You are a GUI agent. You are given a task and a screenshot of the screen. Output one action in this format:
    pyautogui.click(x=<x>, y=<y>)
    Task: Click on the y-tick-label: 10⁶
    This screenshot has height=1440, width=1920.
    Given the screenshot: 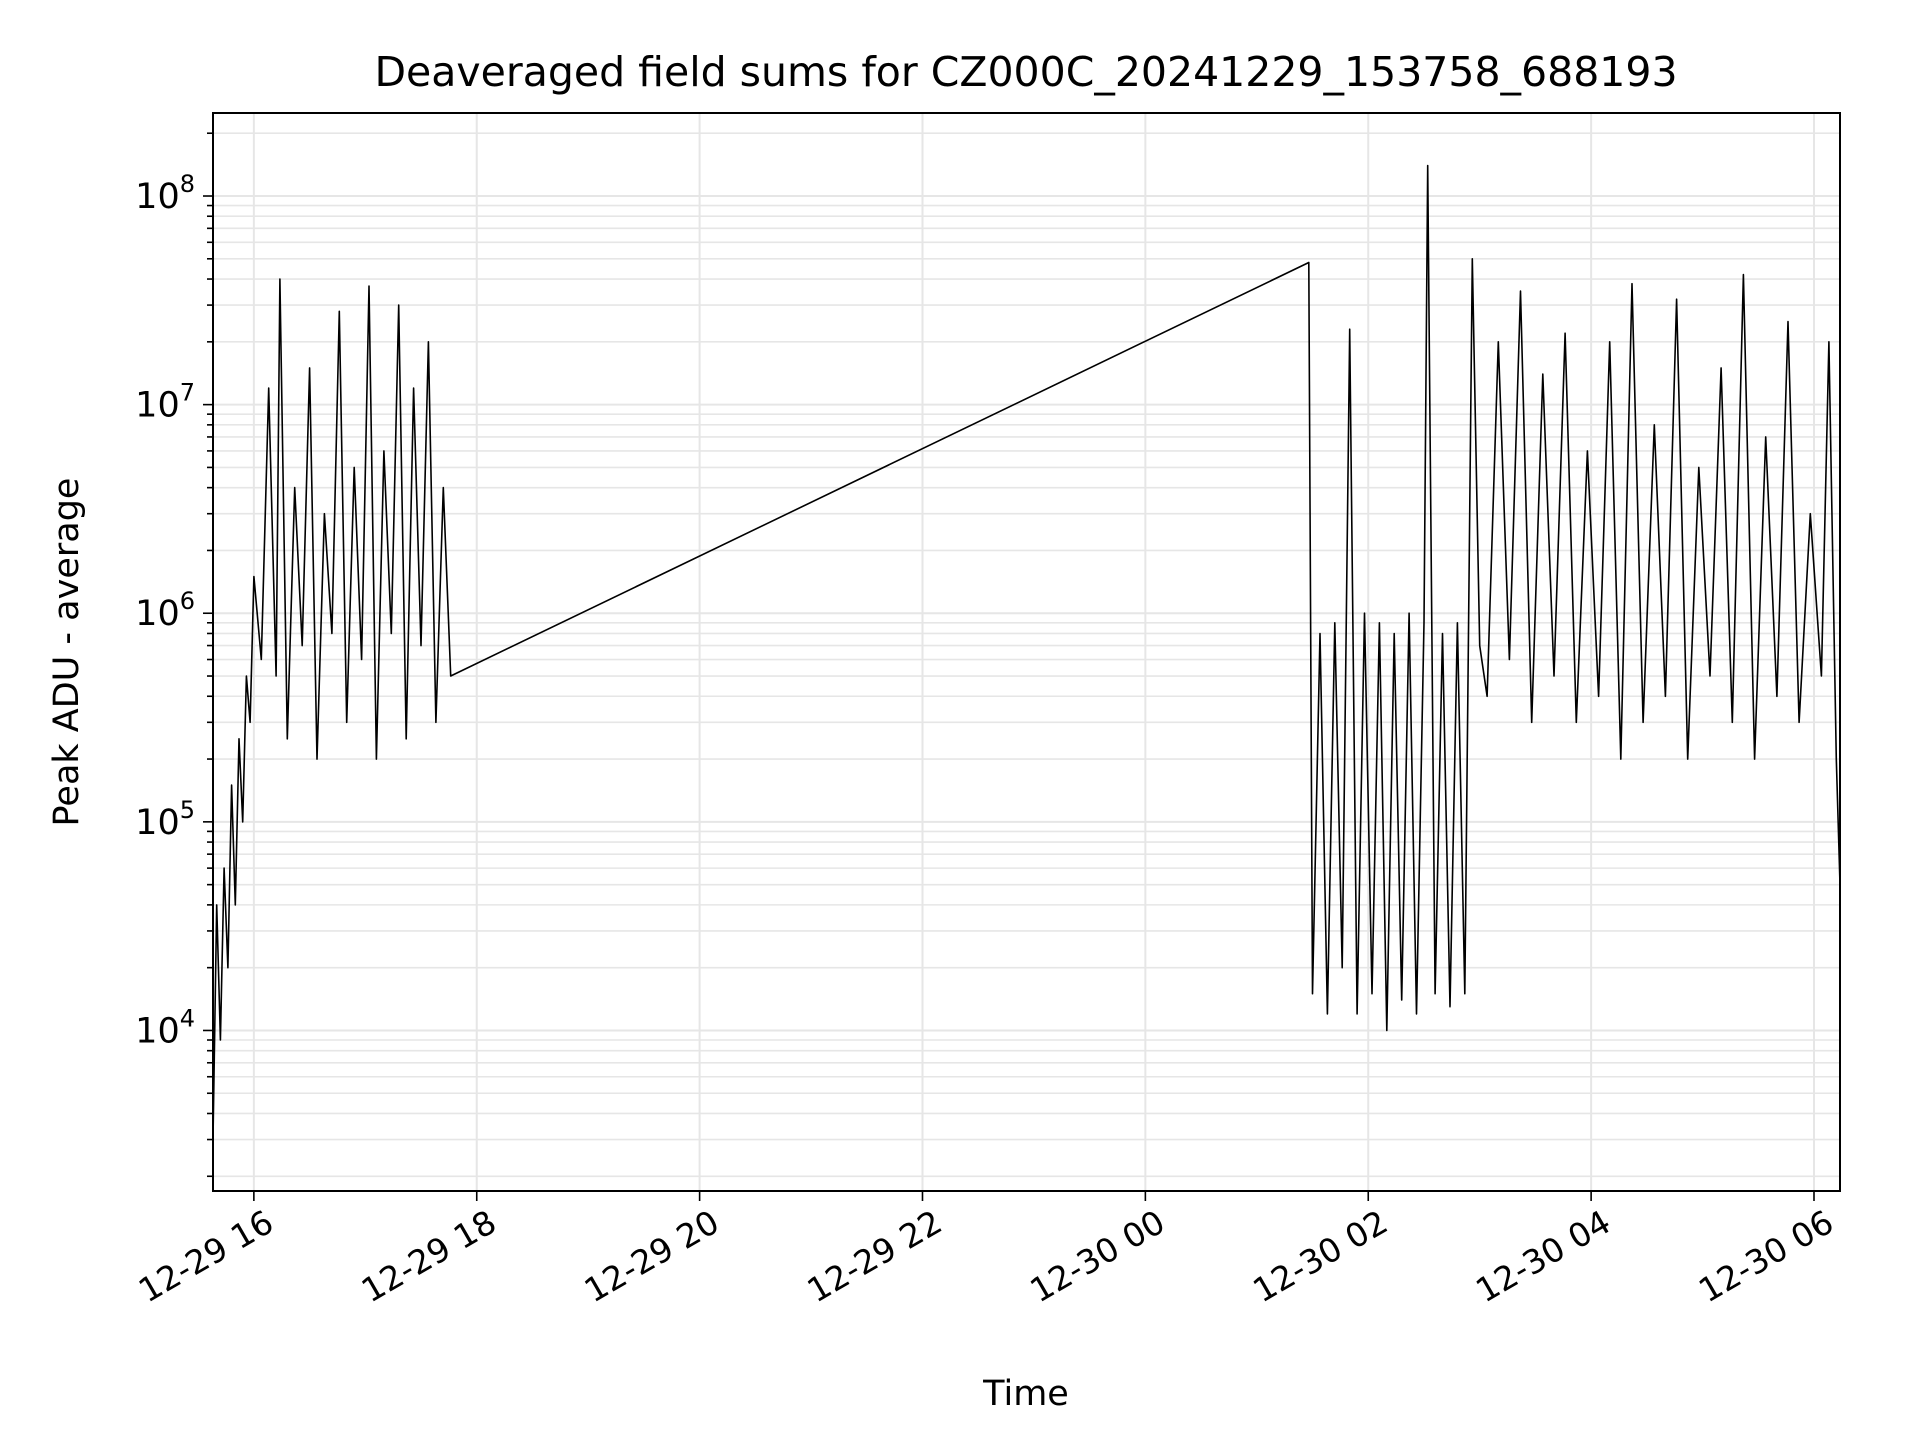 What is the action you would take?
    pyautogui.click(x=165, y=610)
    